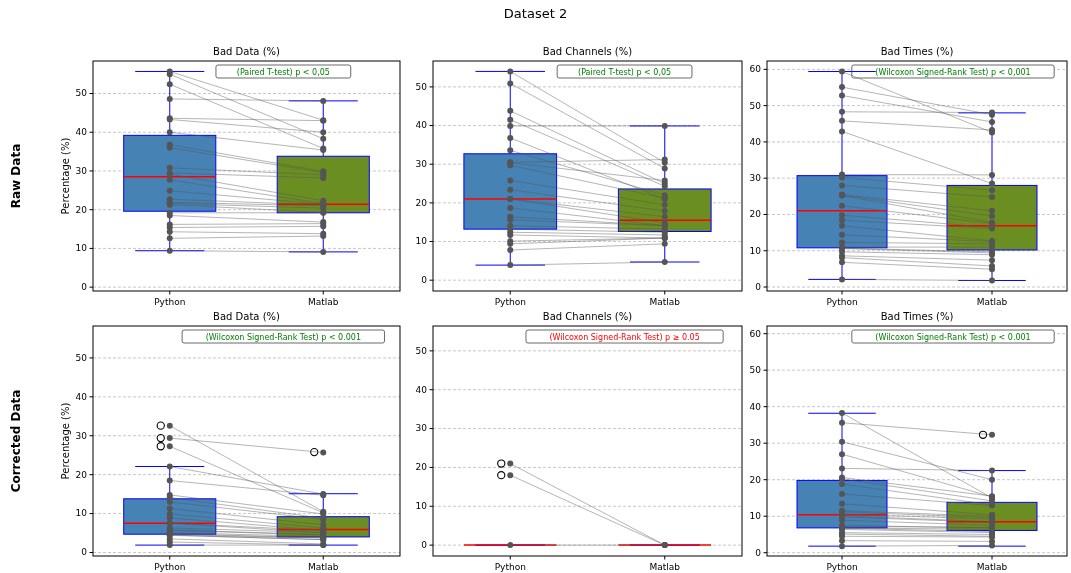 The height and width of the screenshot is (573, 1071). Describe the element at coordinates (16, 441) in the screenshot. I see `text: Corrected Data` at that location.